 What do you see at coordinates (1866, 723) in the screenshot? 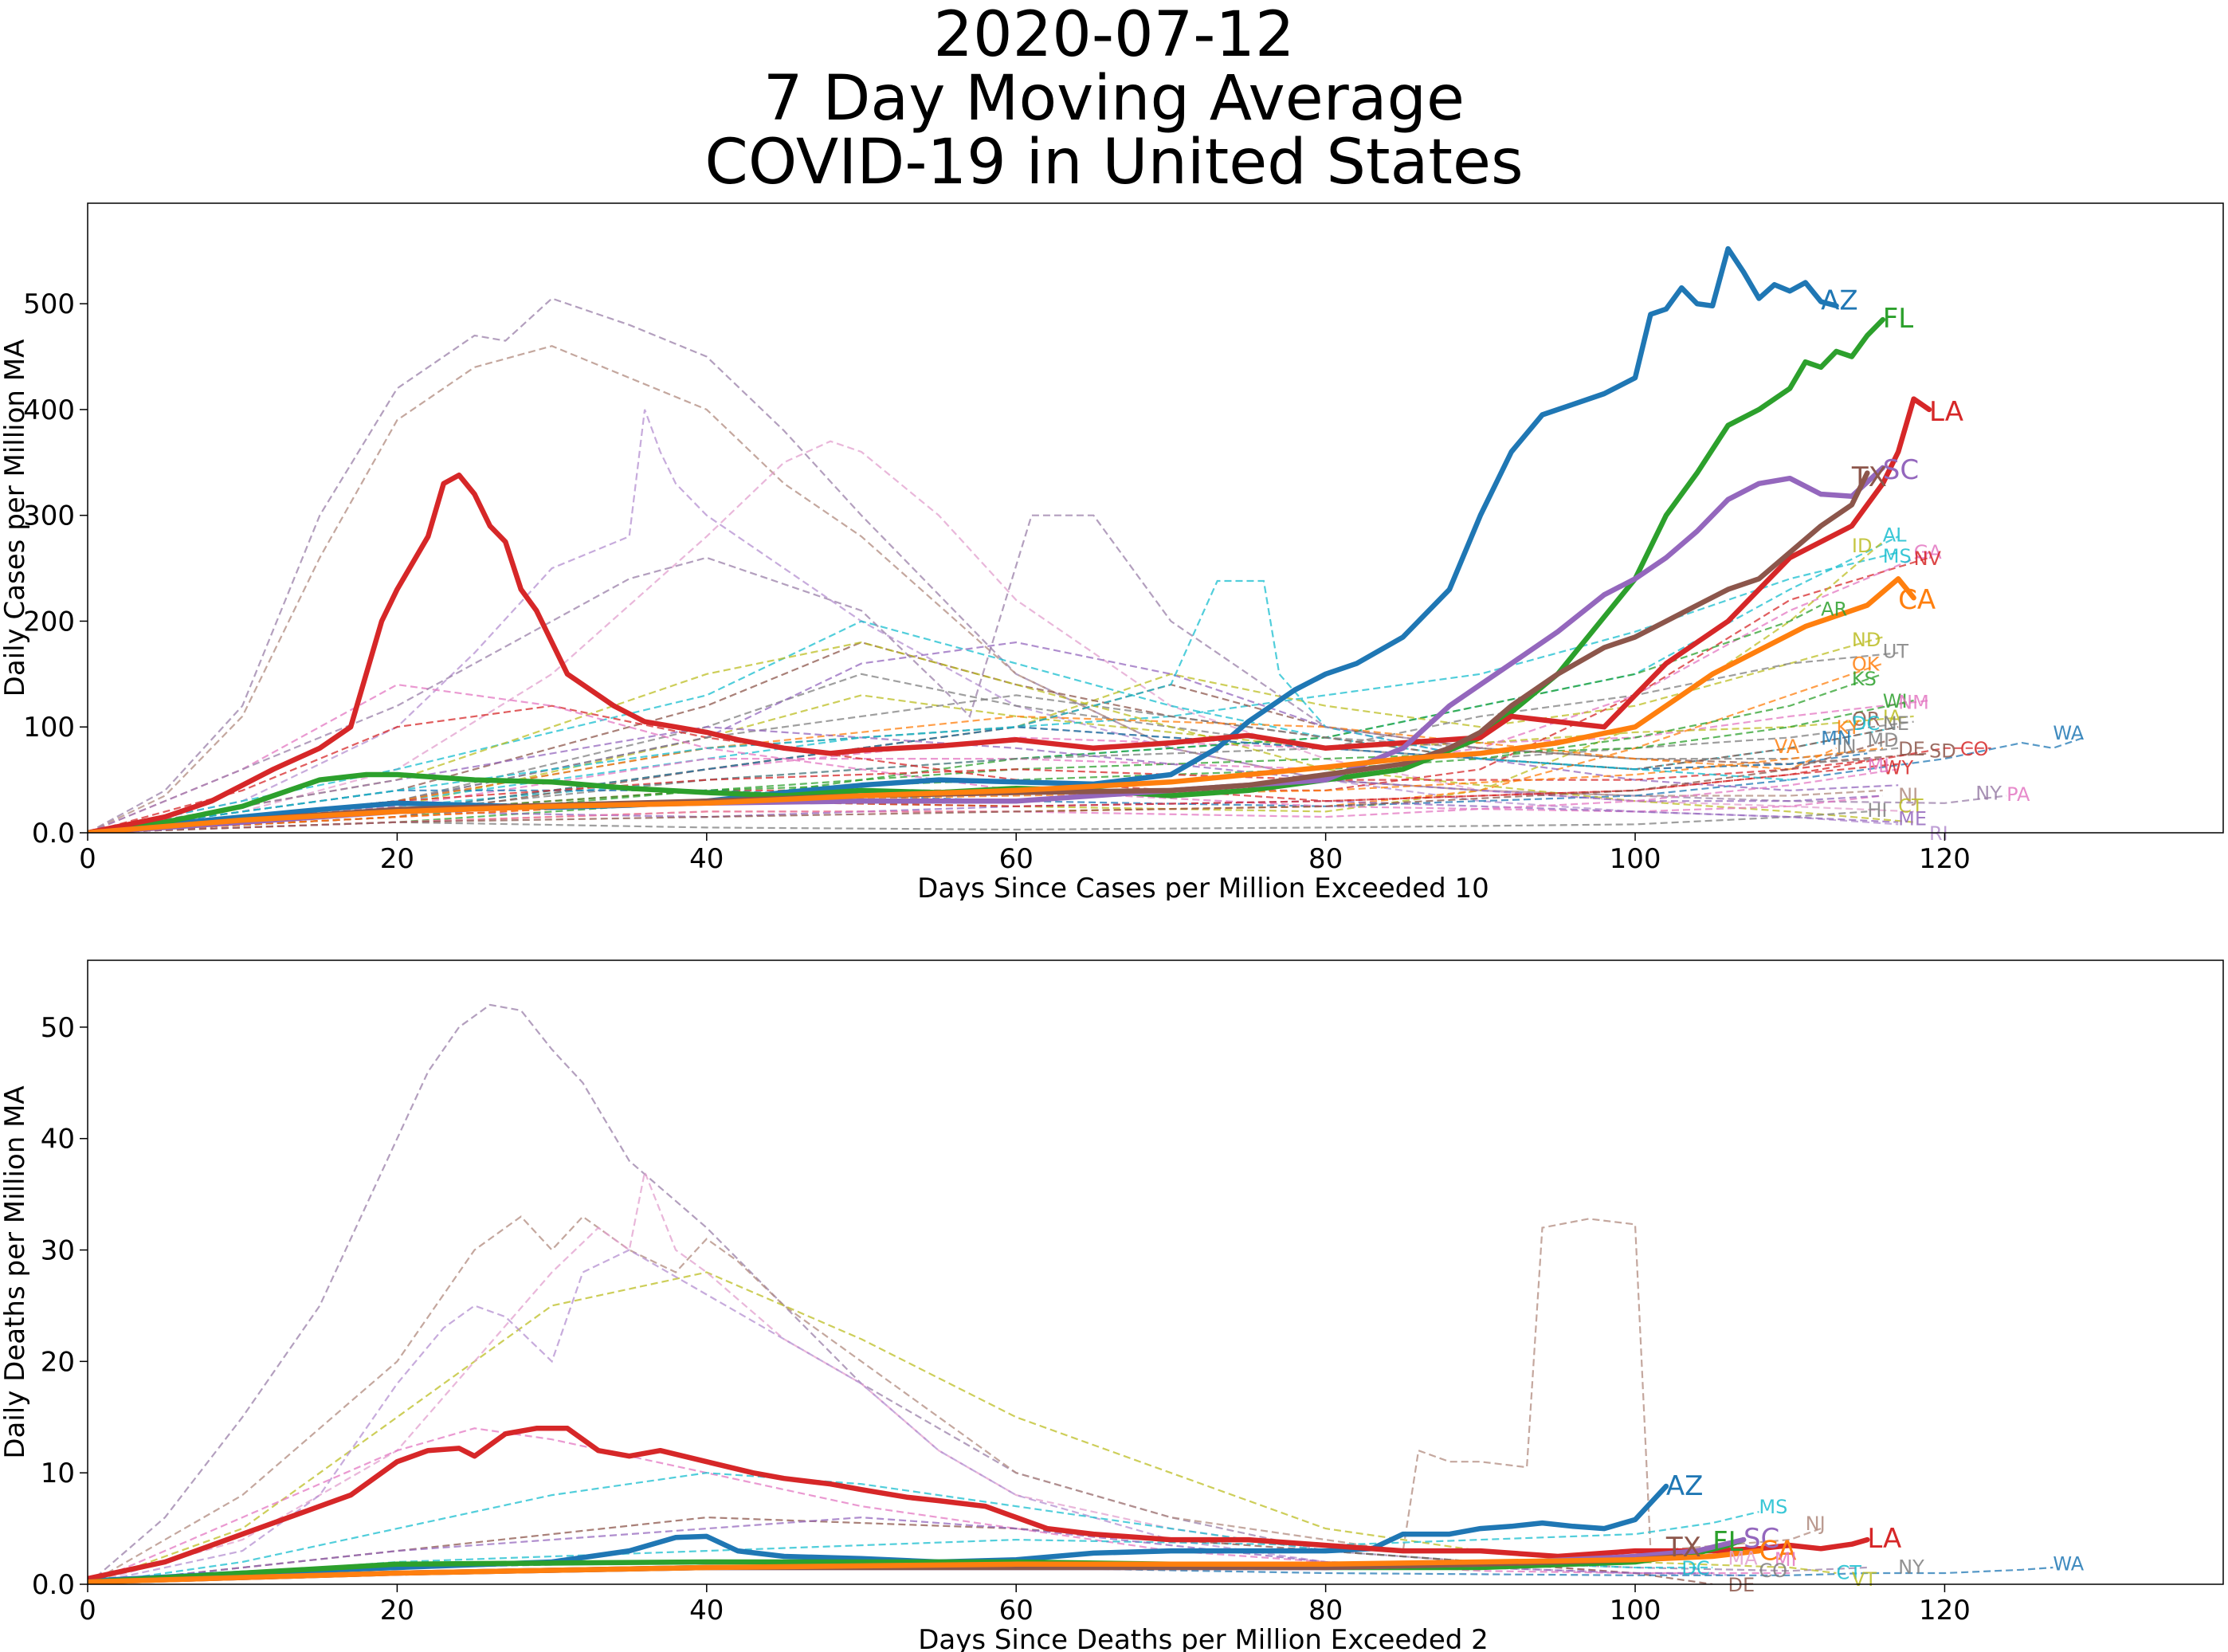
I see `cases-label-dc: DC` at bounding box center [1866, 723].